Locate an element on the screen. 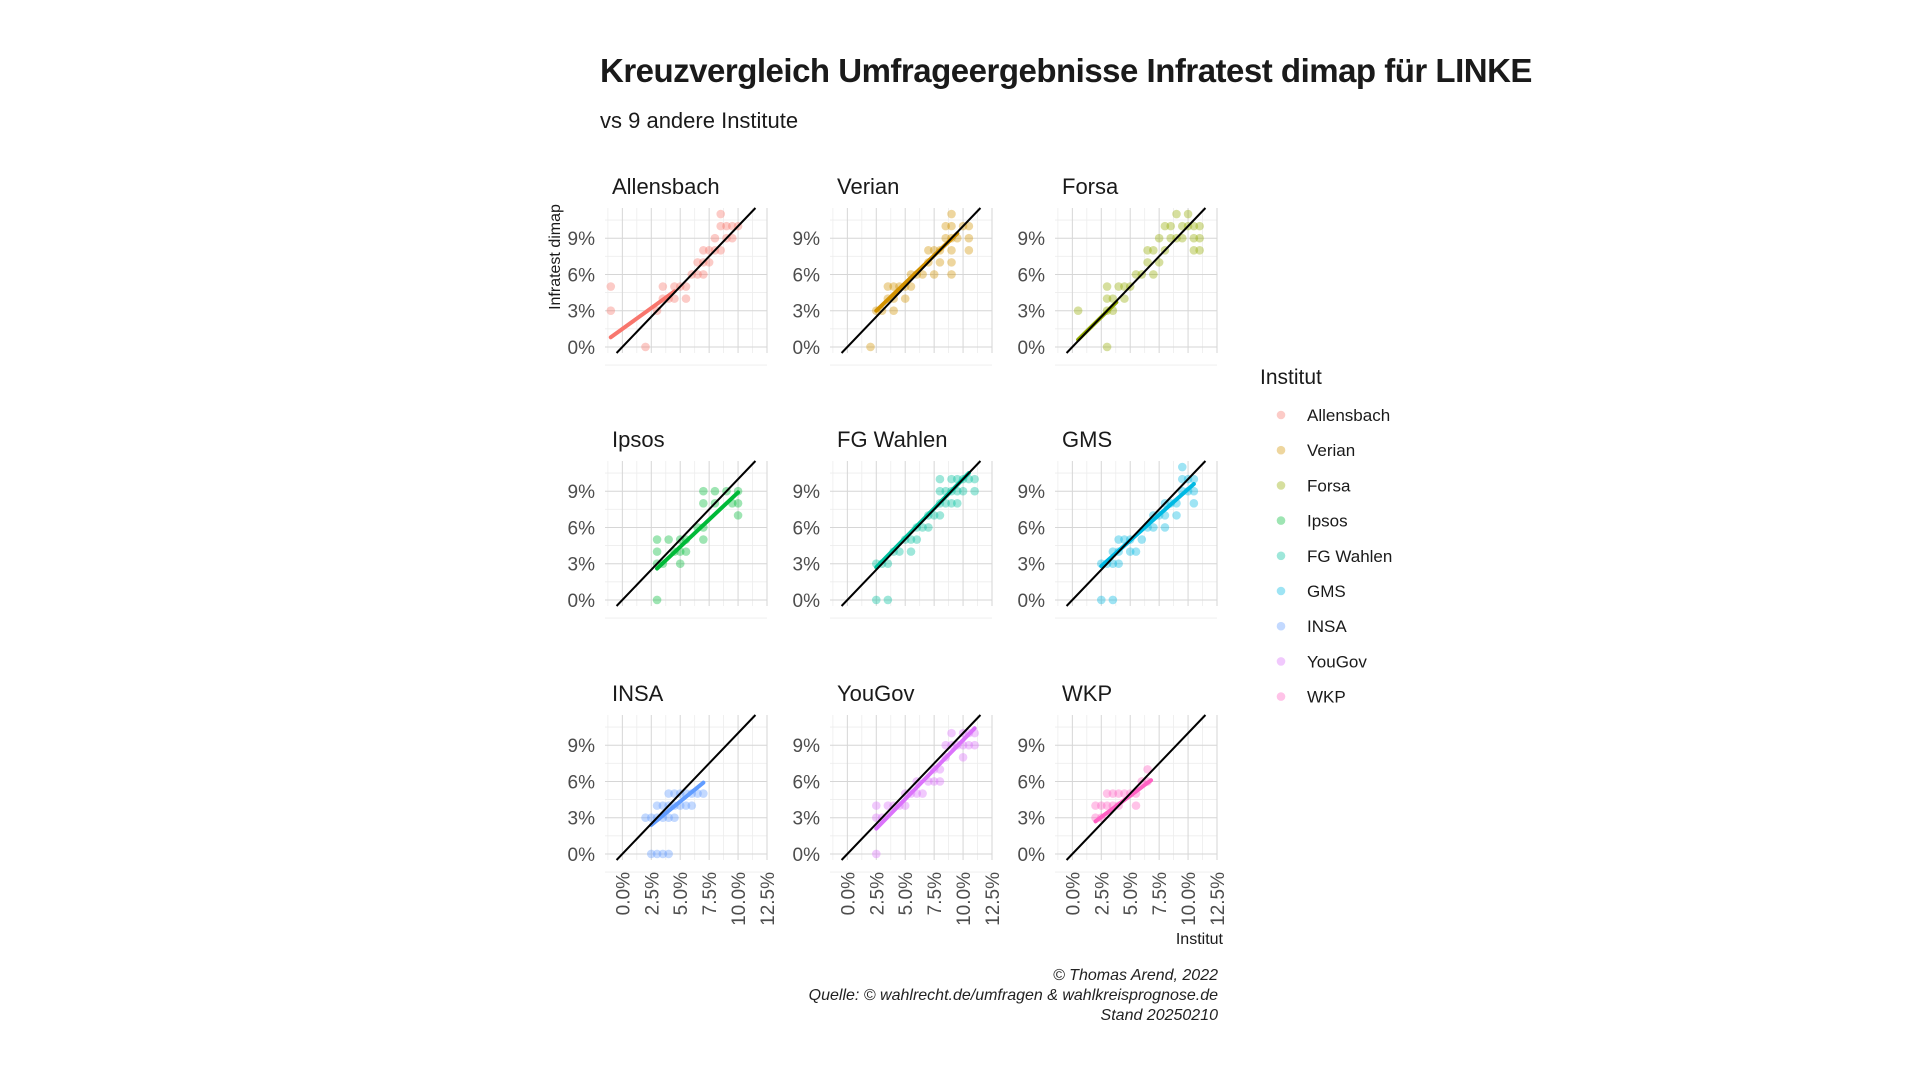  legend-key-fg-wahlen is located at coordinates (1281, 556).